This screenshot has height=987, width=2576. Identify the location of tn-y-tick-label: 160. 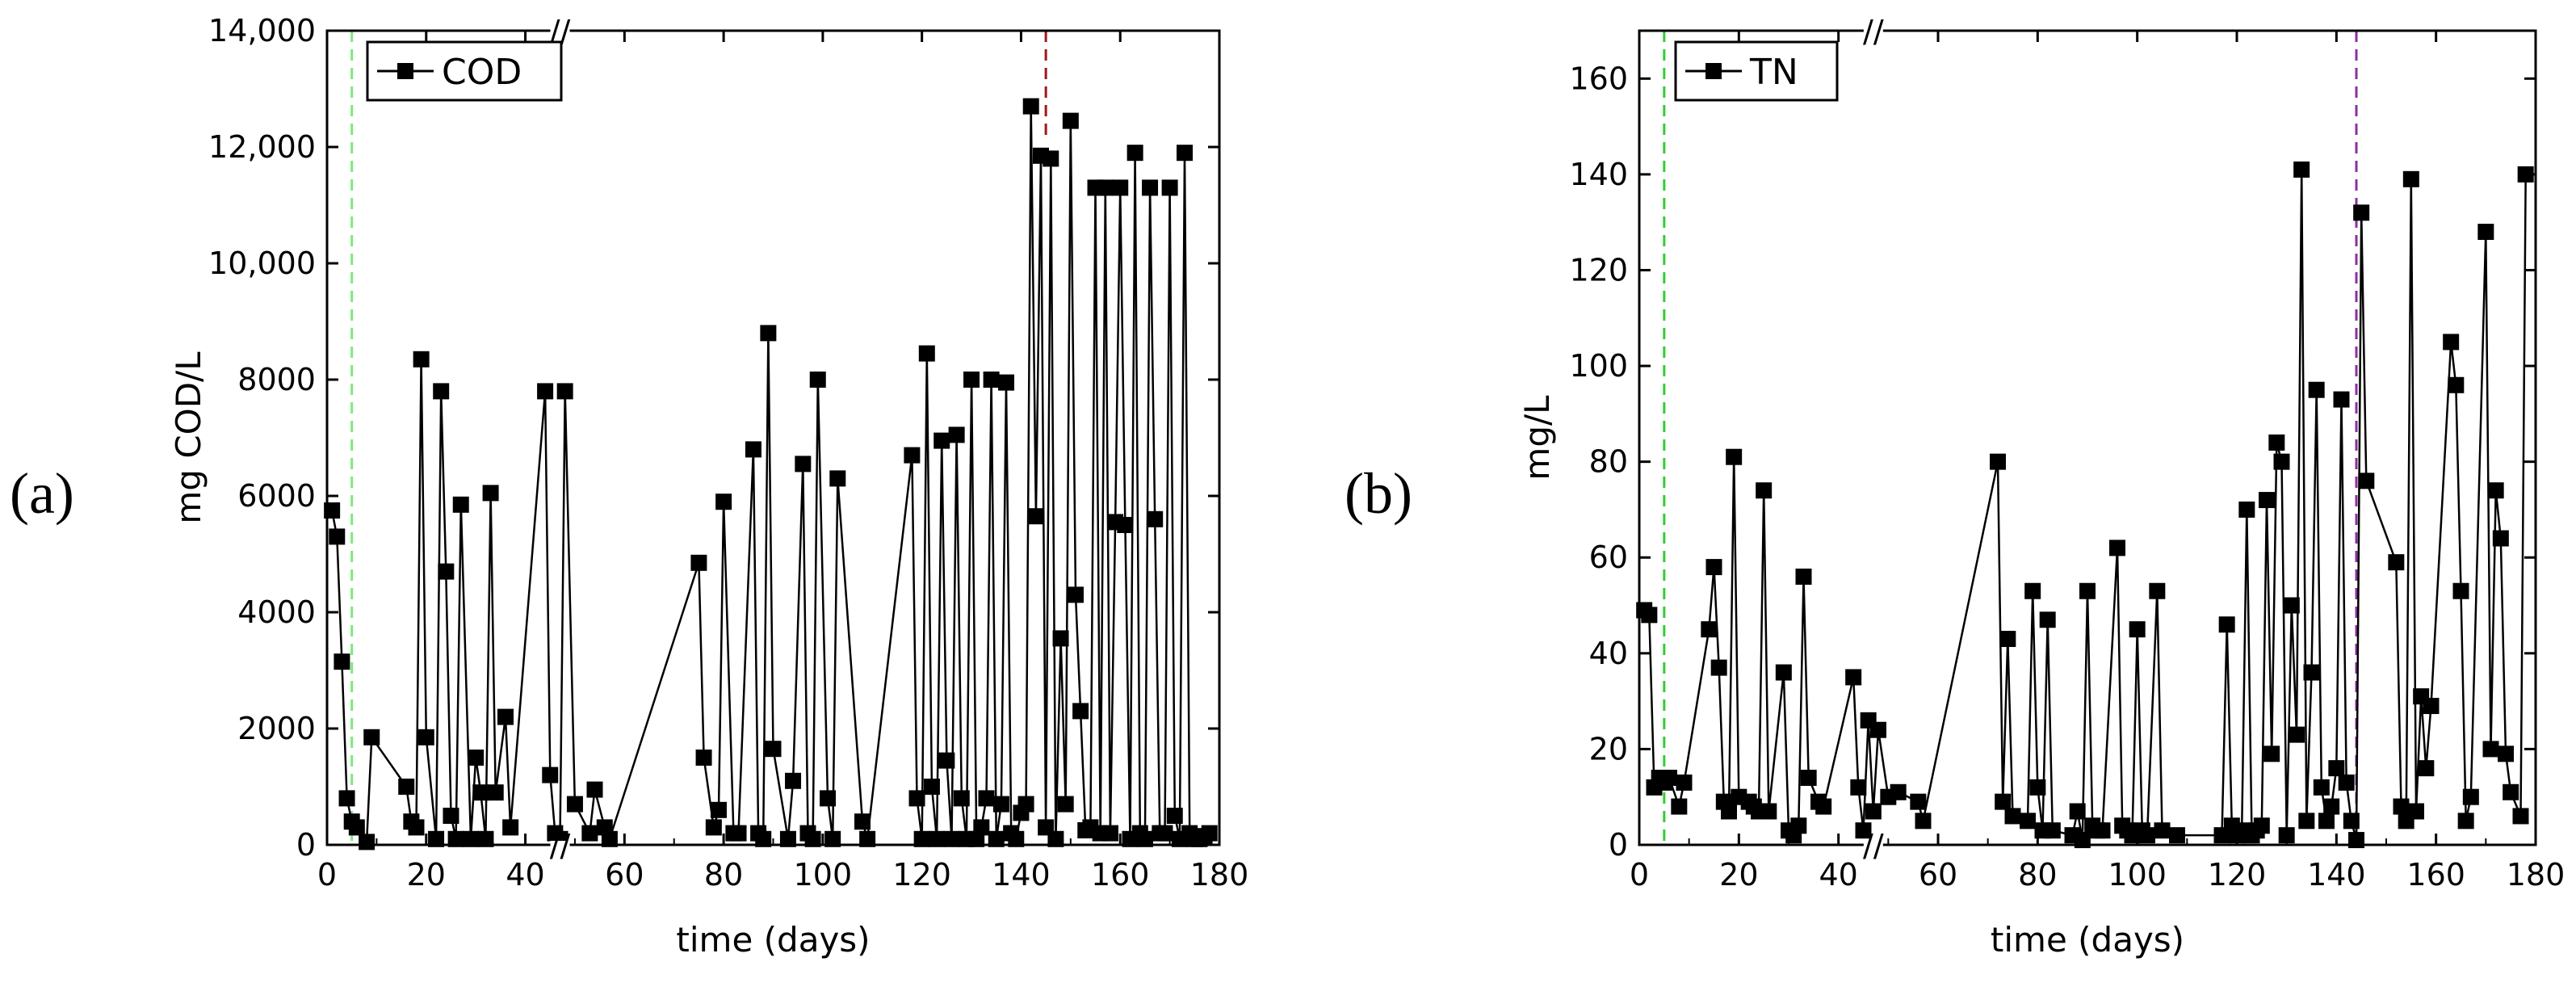
(1598, 78).